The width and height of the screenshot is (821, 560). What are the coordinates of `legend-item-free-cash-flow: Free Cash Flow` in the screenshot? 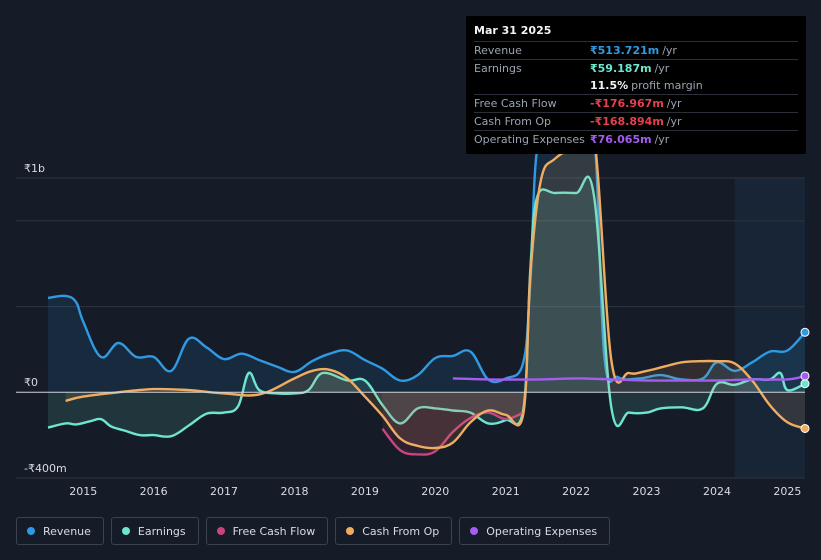 It's located at (267, 531).